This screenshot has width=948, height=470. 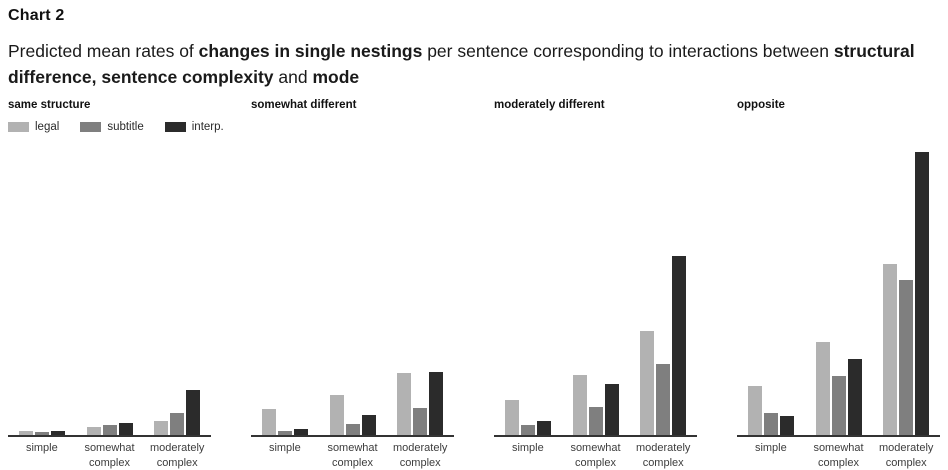 I want to click on legend-item-interp: interp., so click(x=194, y=127).